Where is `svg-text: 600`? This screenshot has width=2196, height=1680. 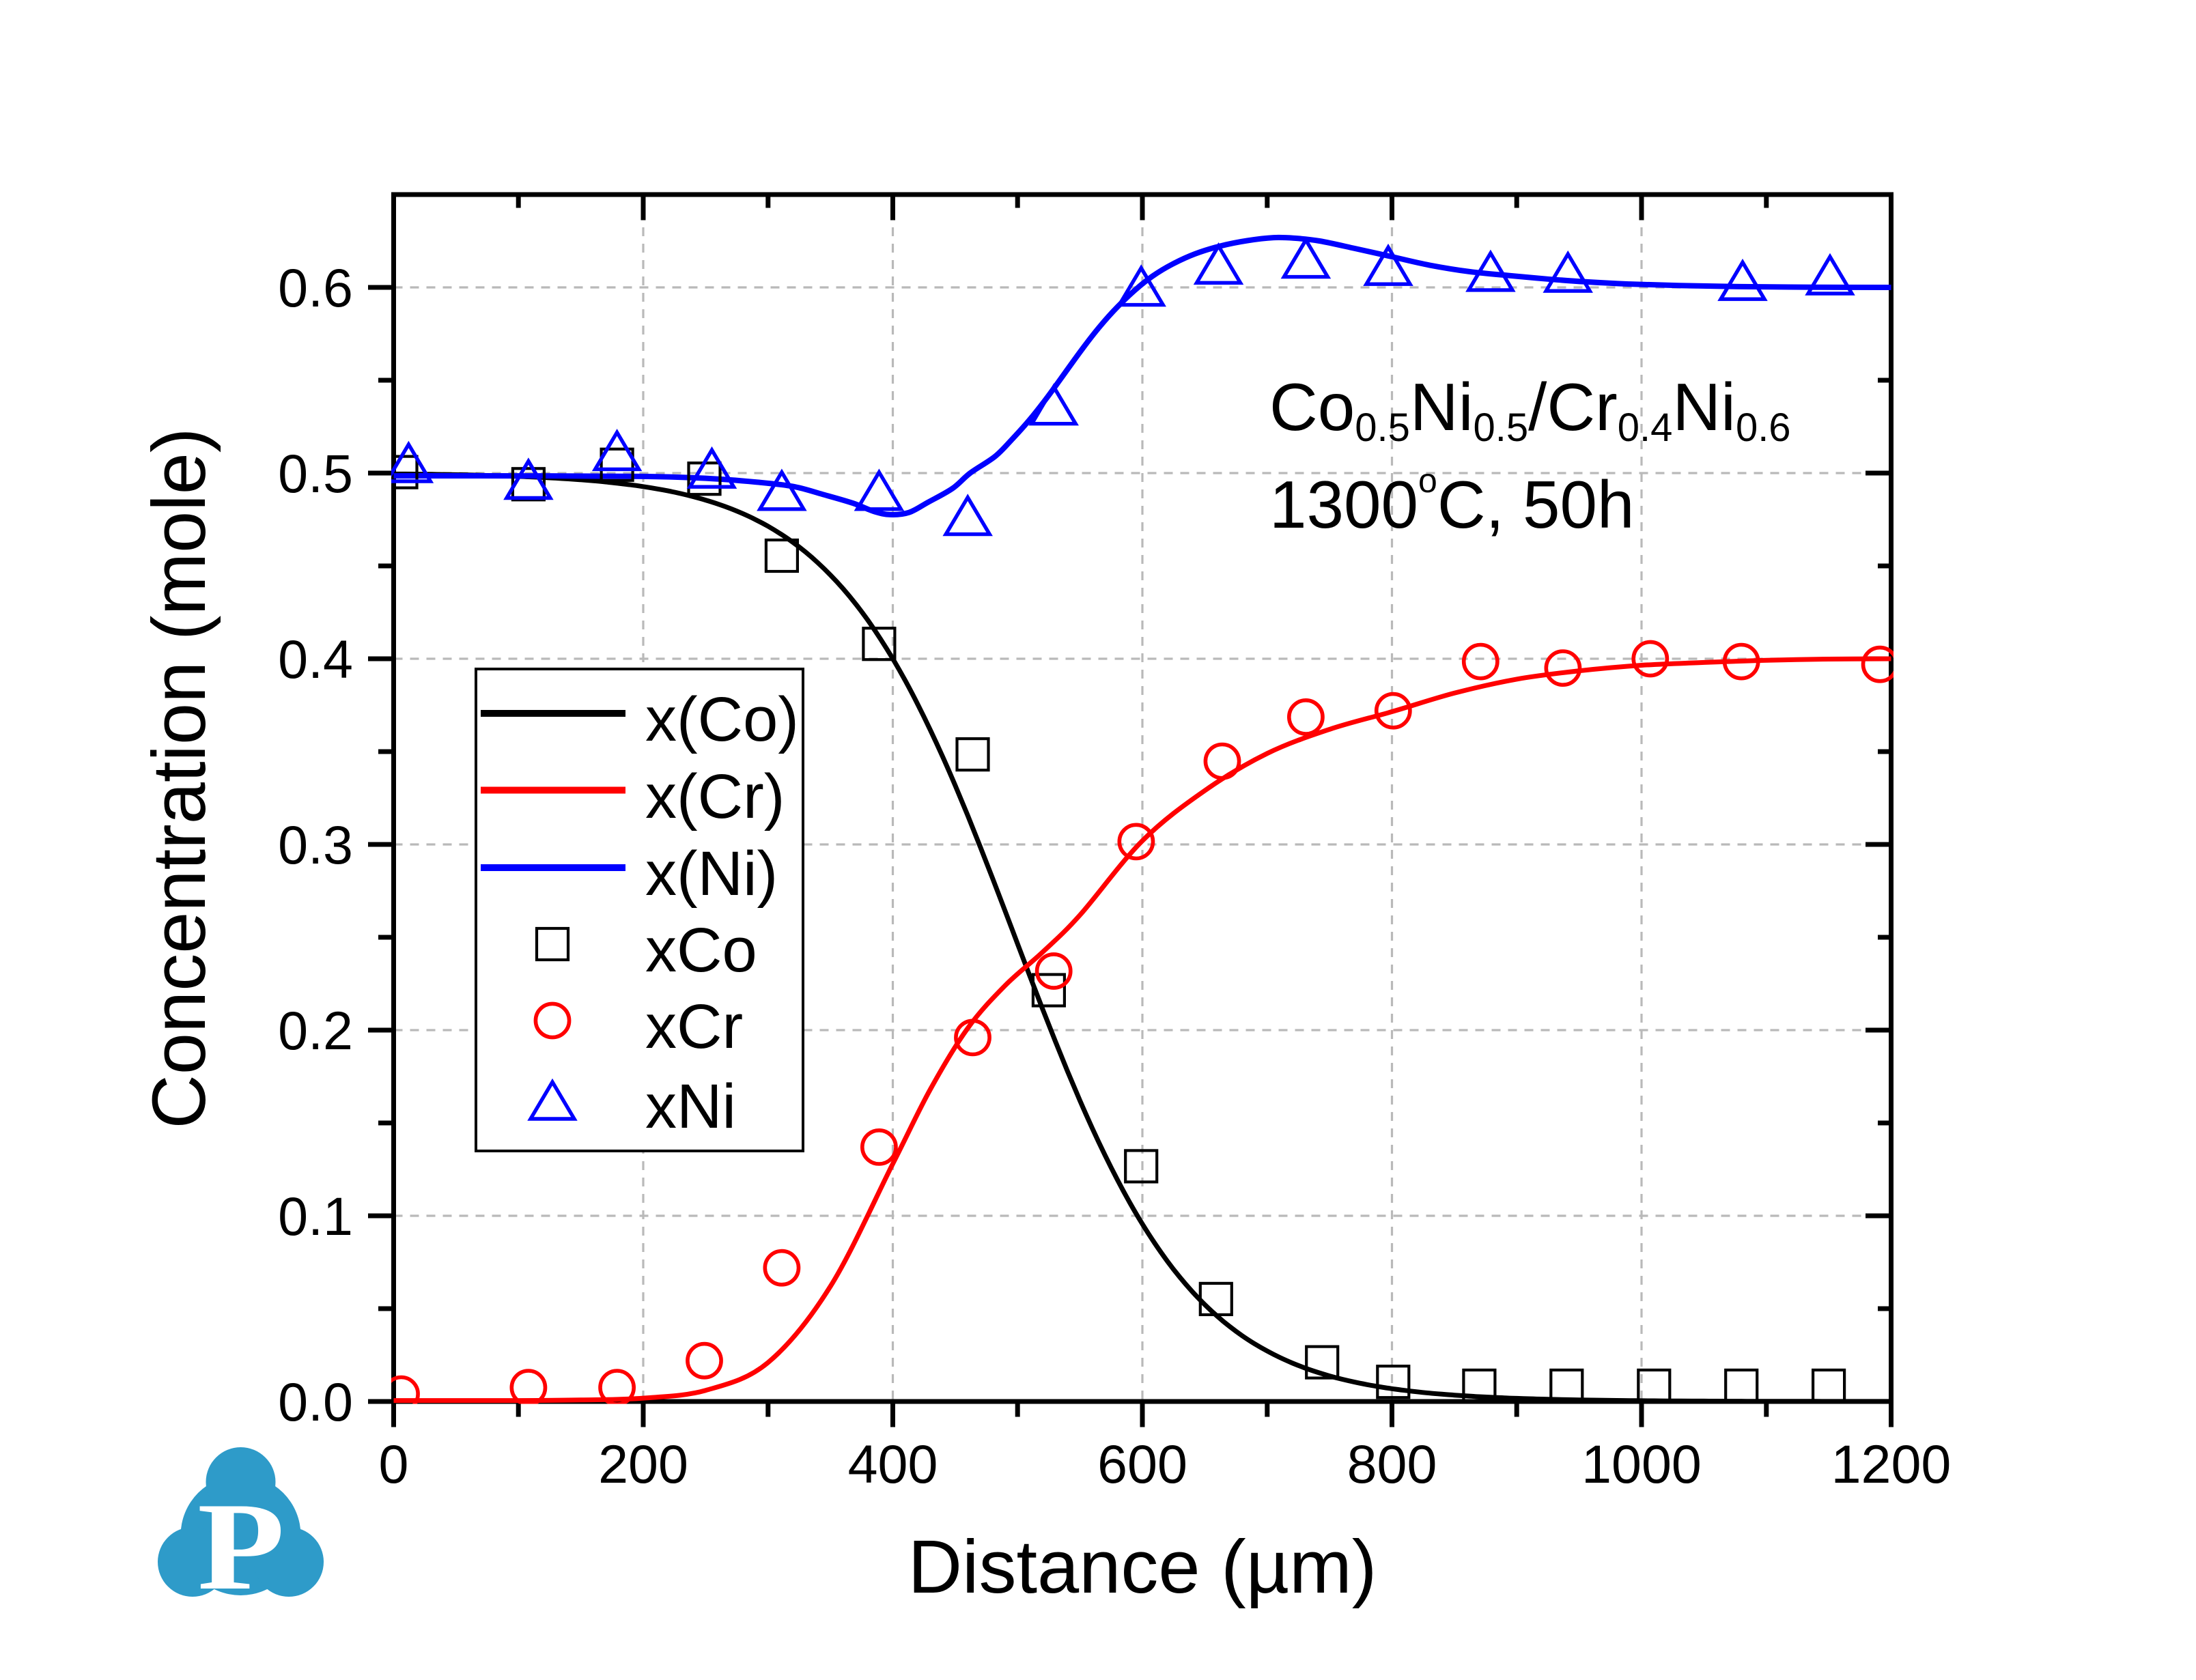 svg-text: 600 is located at coordinates (1142, 1464).